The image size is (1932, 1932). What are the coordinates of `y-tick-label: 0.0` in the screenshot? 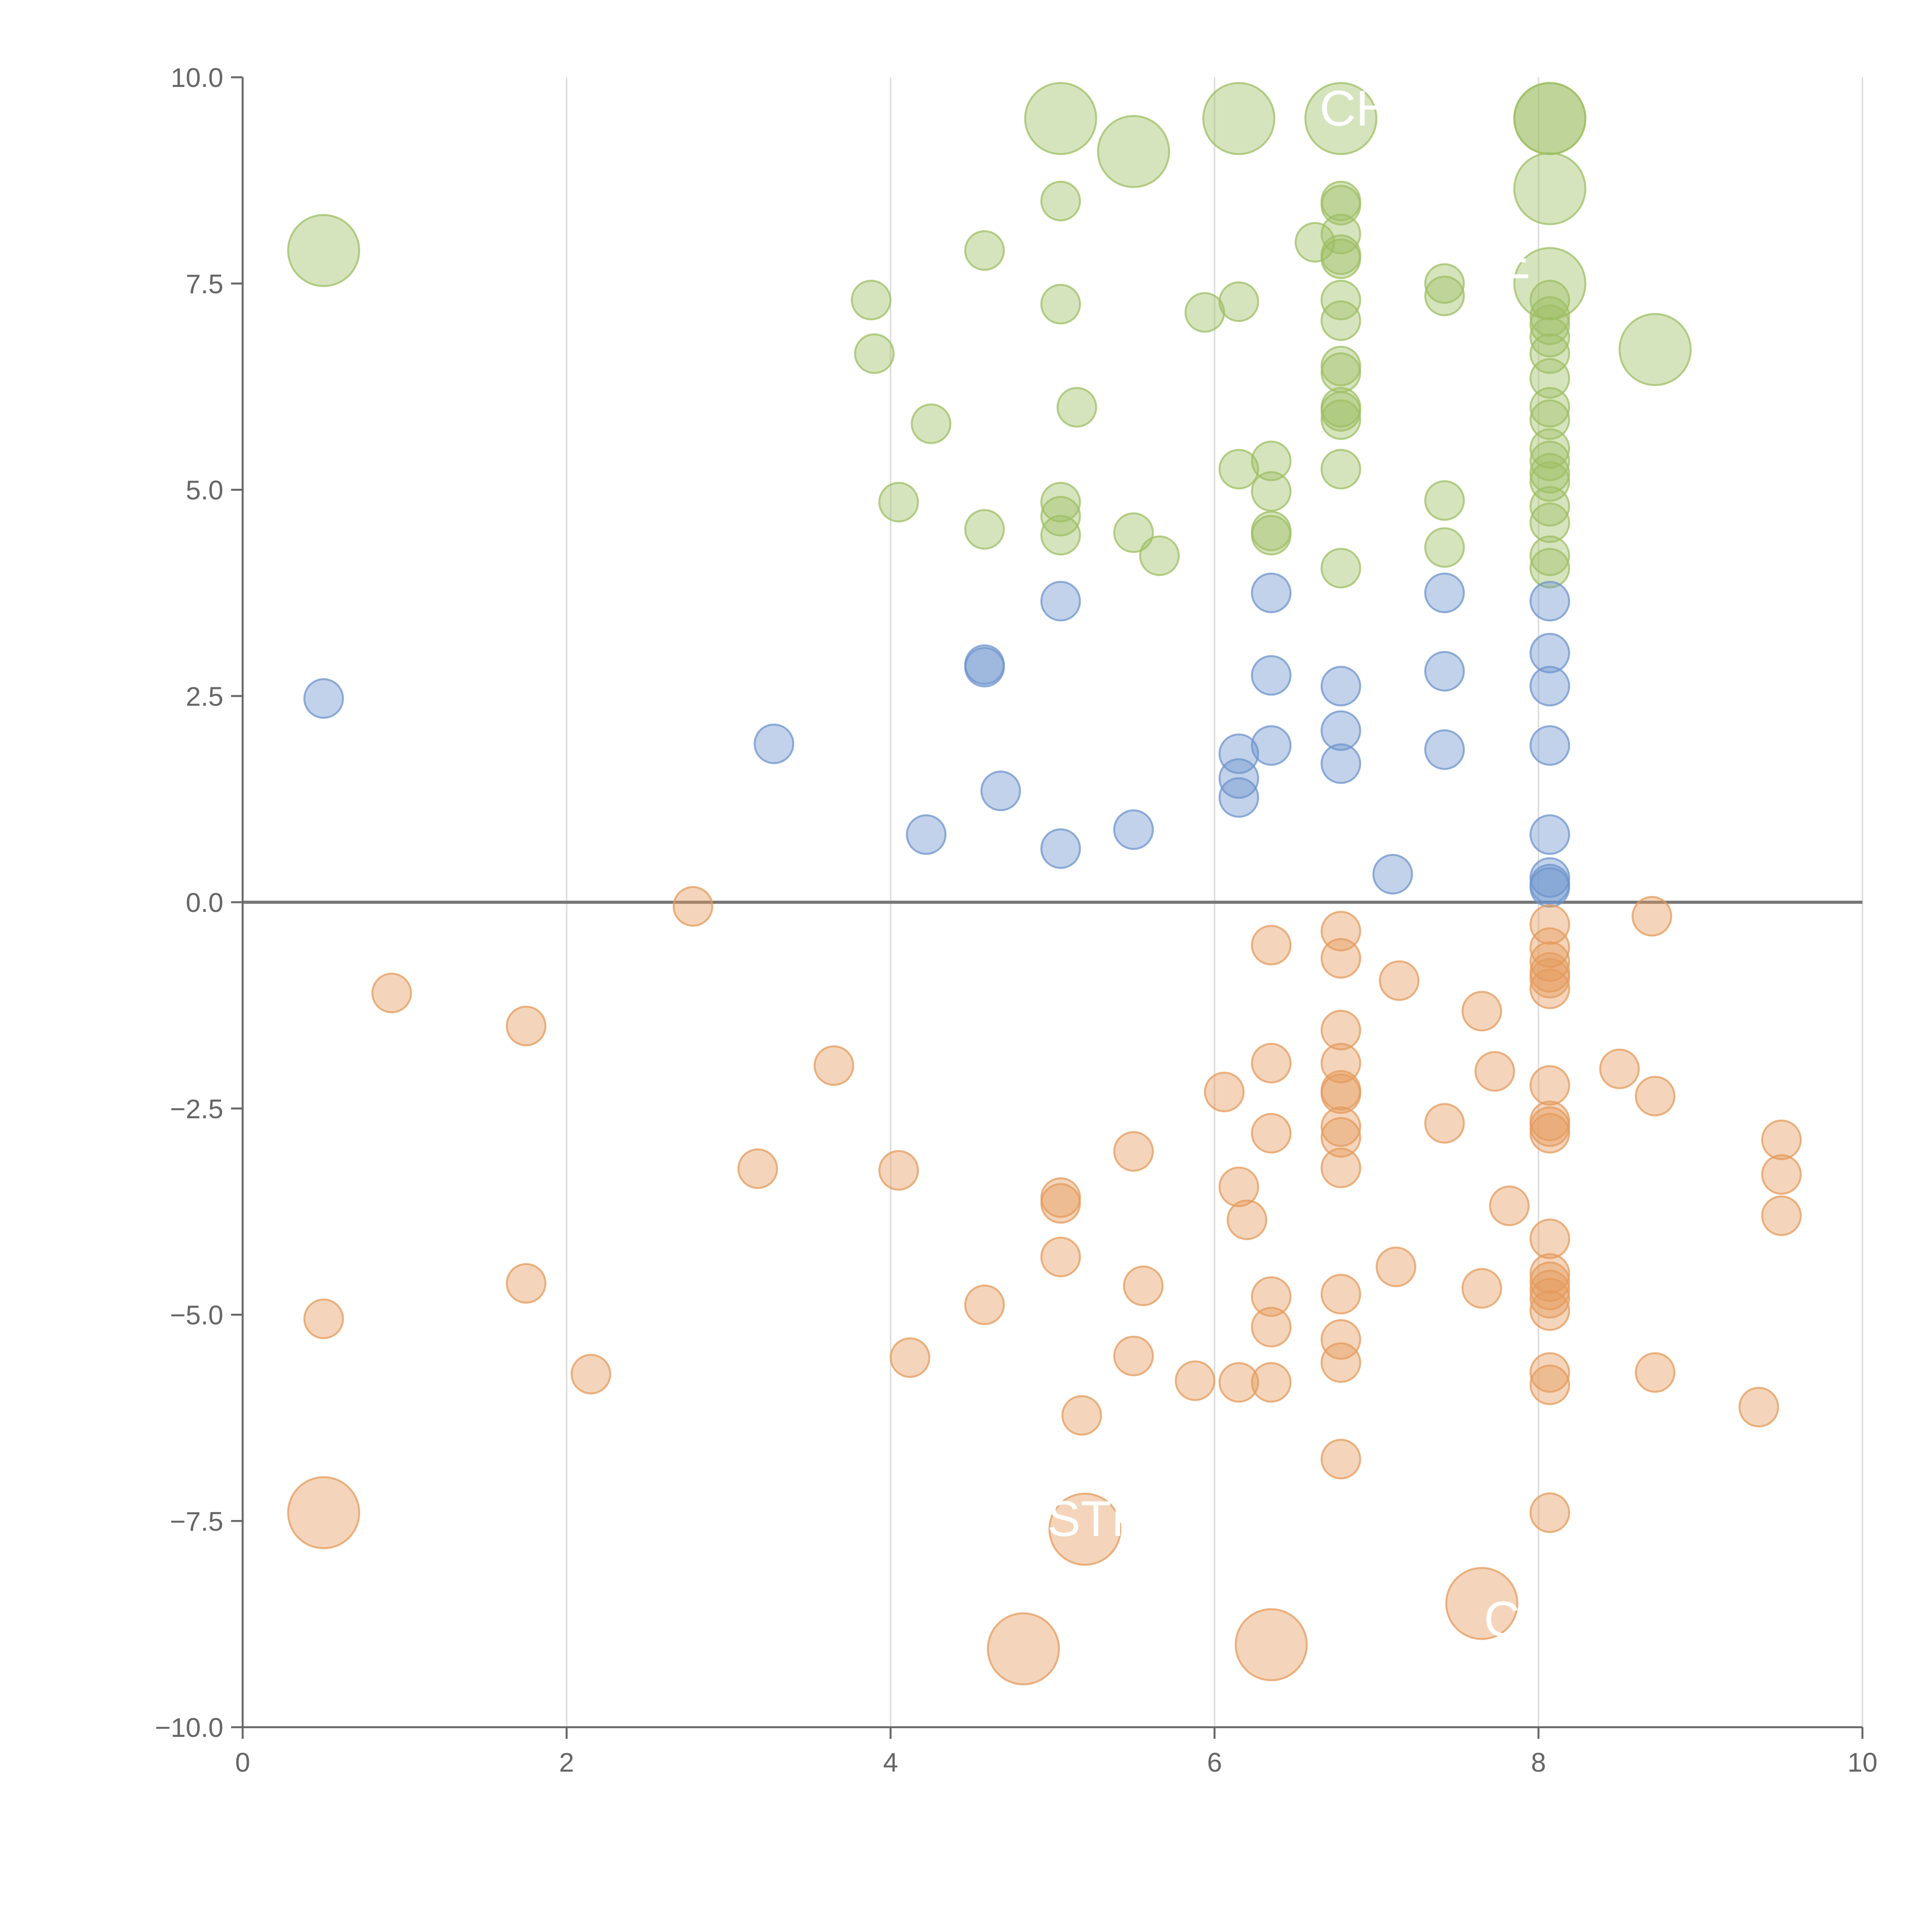 It's located at (205, 903).